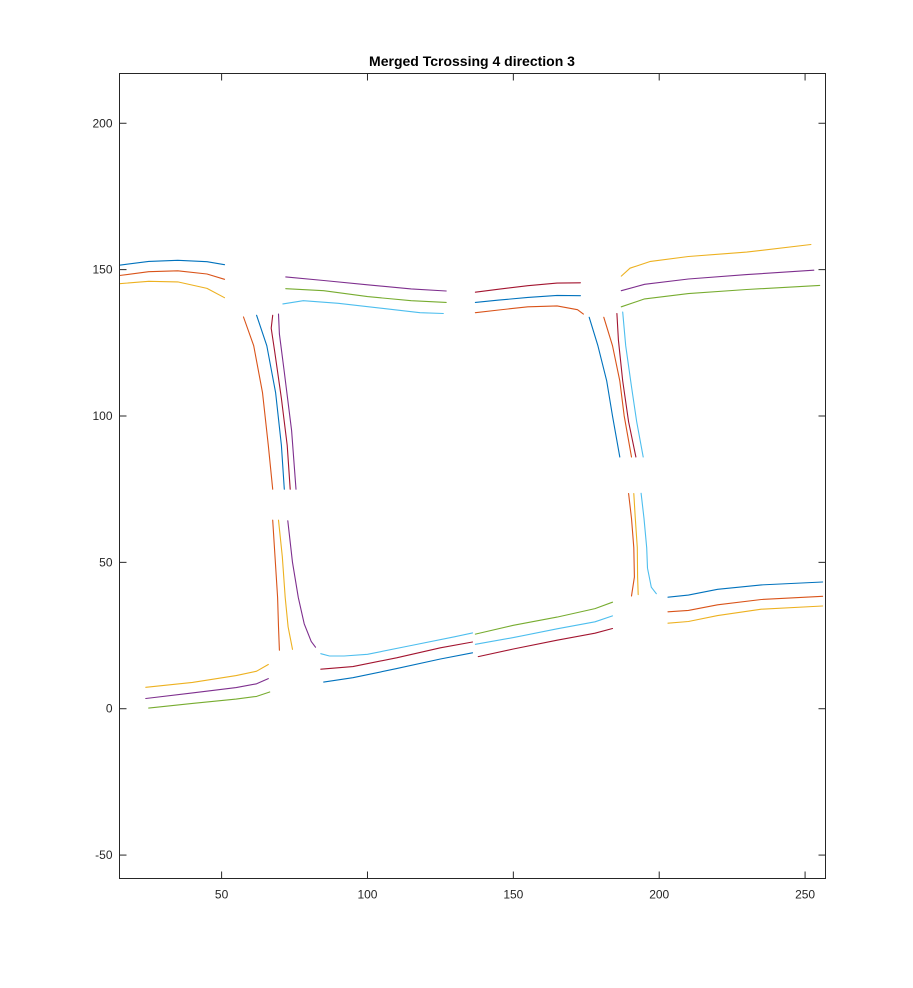 This screenshot has width=913, height=988. What do you see at coordinates (805, 895) in the screenshot?
I see `x-tick-label: 250` at bounding box center [805, 895].